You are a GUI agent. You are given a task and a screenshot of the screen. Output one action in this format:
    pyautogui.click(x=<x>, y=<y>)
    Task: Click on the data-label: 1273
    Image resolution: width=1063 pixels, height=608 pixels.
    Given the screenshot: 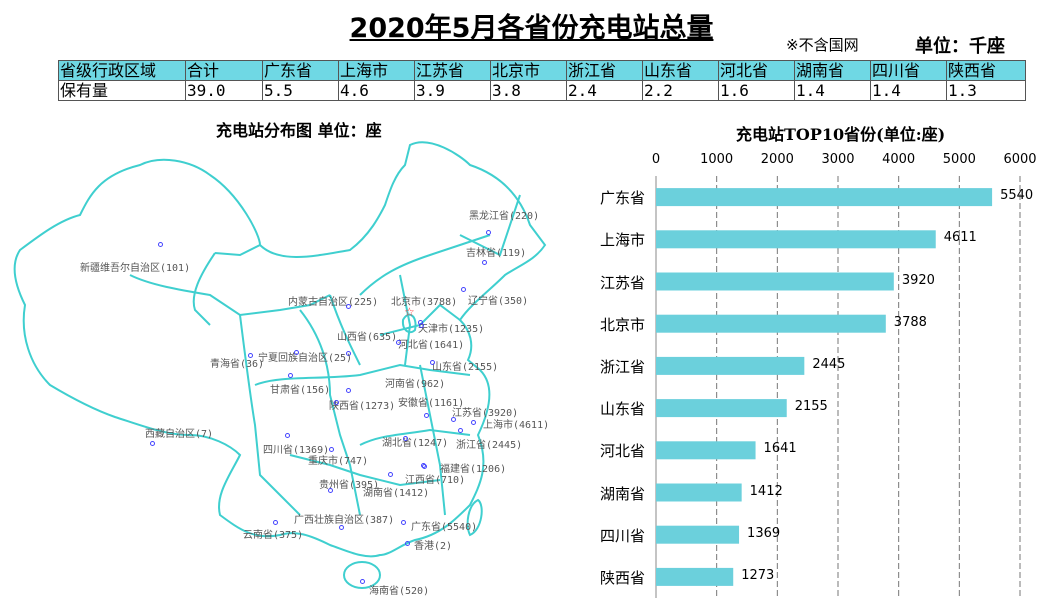 What is the action you would take?
    pyautogui.click(x=758, y=575)
    